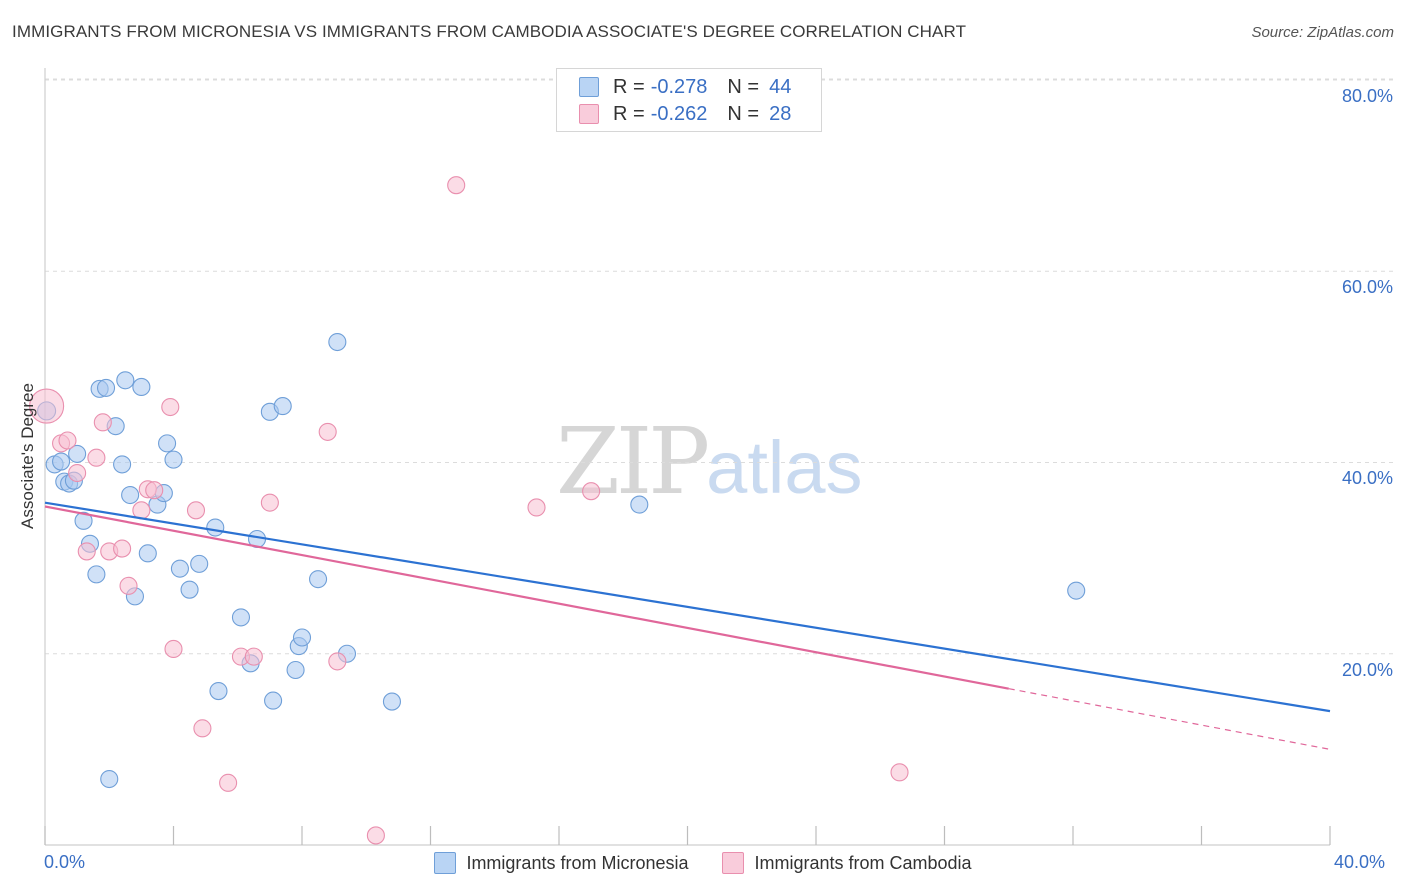  What do you see at coordinates (27, 456) in the screenshot?
I see `y-axis-label: Associate's Degree` at bounding box center [27, 456].